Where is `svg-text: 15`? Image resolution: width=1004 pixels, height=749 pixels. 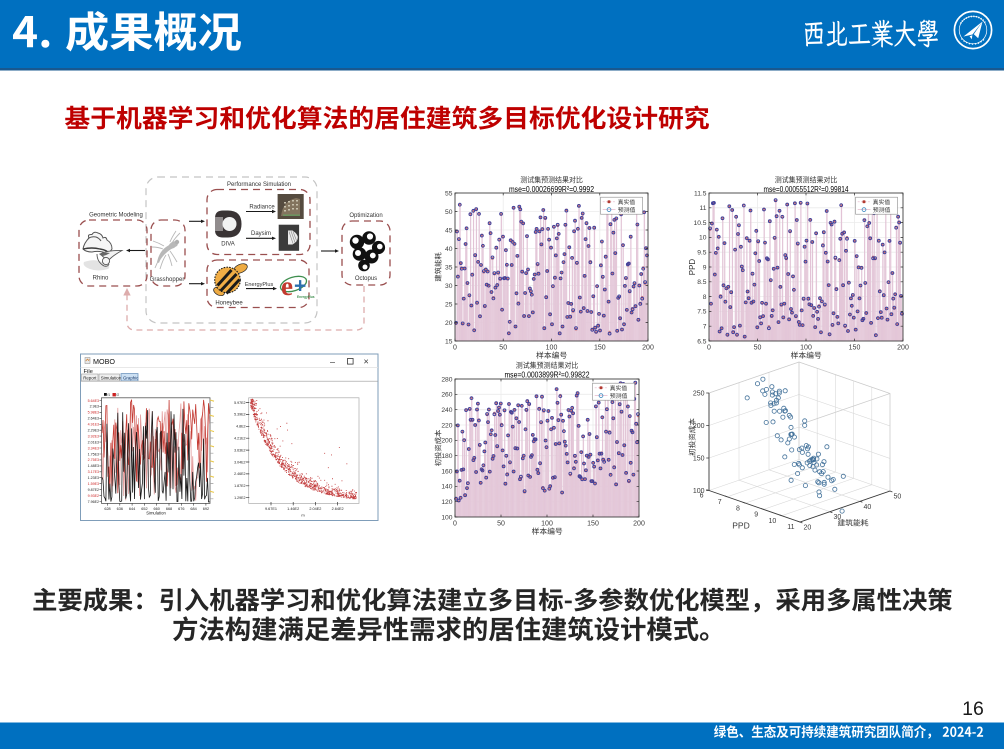
svg-text: 15 is located at coordinates (449, 341).